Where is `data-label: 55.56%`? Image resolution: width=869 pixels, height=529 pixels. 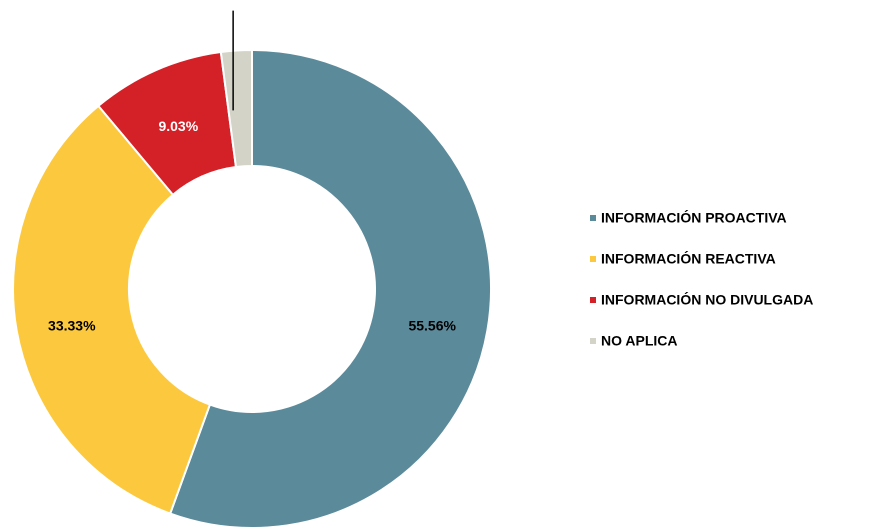 data-label: 55.56% is located at coordinates (432, 326).